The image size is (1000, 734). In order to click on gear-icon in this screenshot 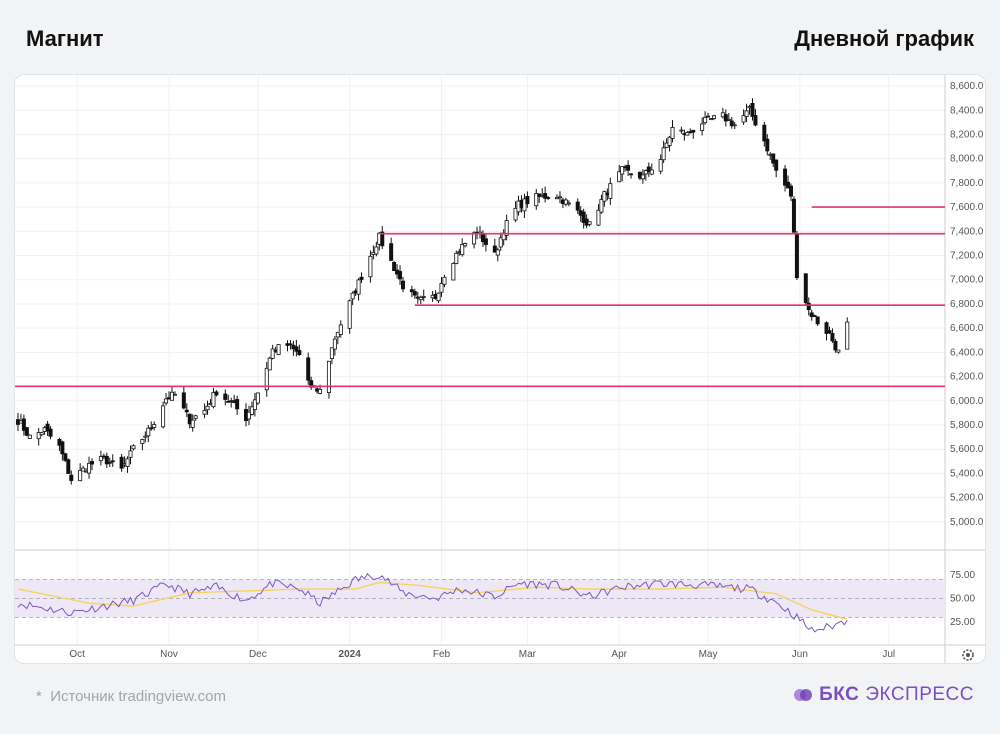, I will do `click(968, 655)`.